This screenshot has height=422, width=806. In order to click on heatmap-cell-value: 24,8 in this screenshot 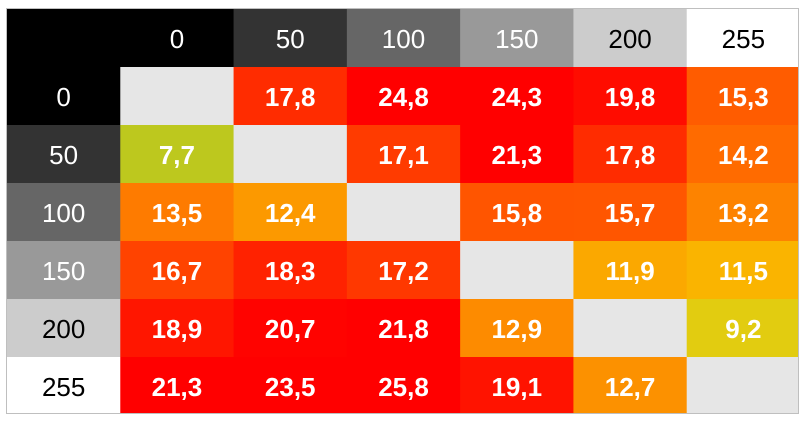, I will do `click(403, 97)`.